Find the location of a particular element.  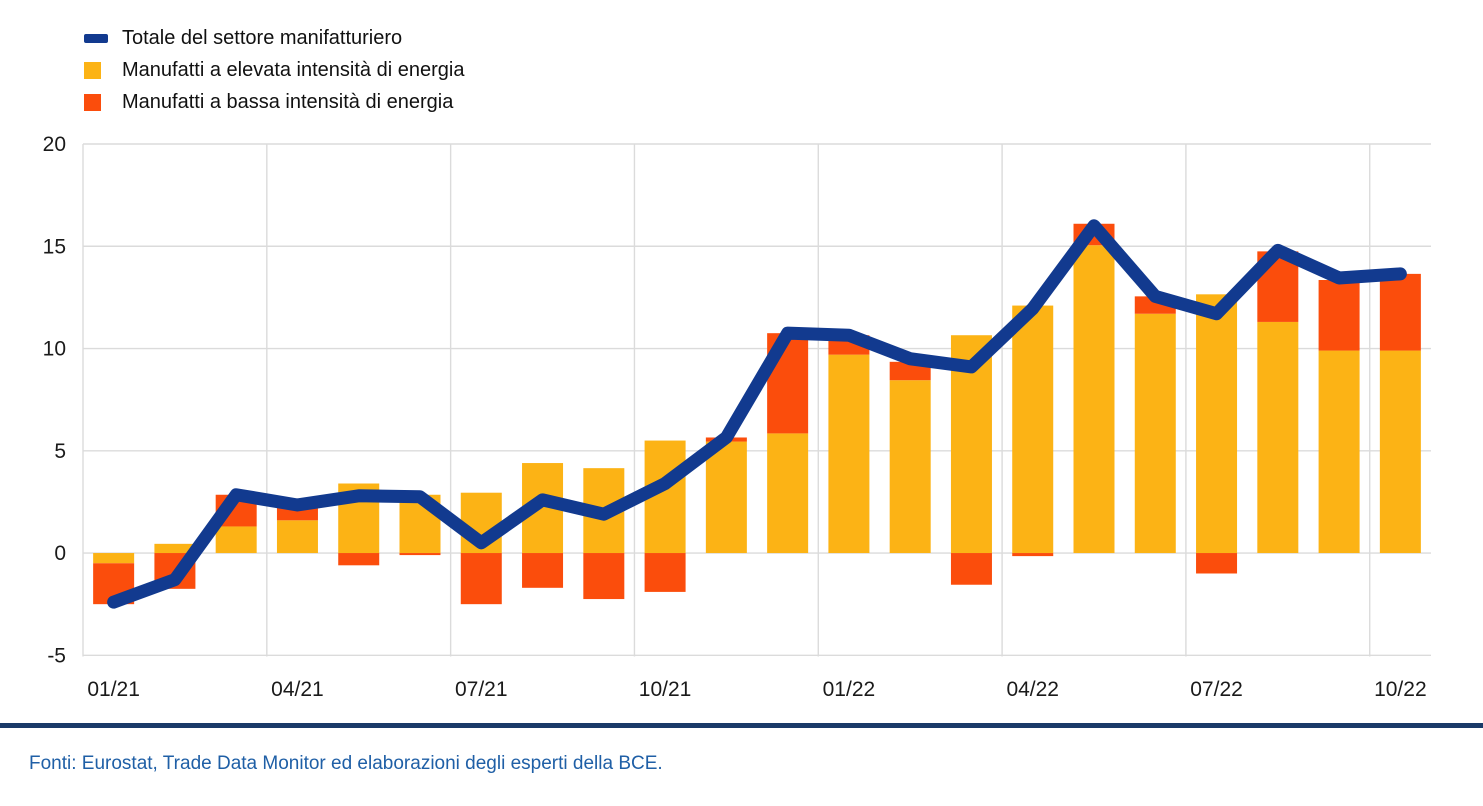

x-tick-label: 04/21 is located at coordinates (297, 689).